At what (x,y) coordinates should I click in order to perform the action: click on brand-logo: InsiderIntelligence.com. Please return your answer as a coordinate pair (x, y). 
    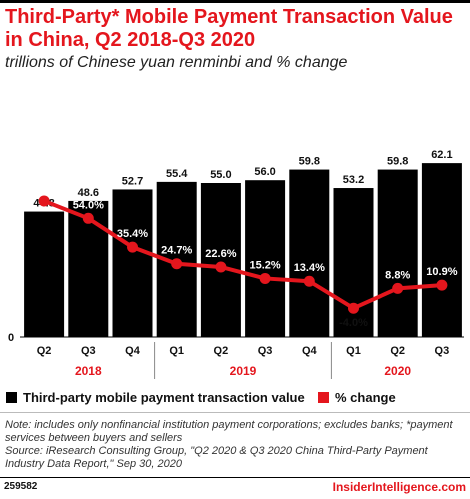
    Looking at the image, I should click on (399, 487).